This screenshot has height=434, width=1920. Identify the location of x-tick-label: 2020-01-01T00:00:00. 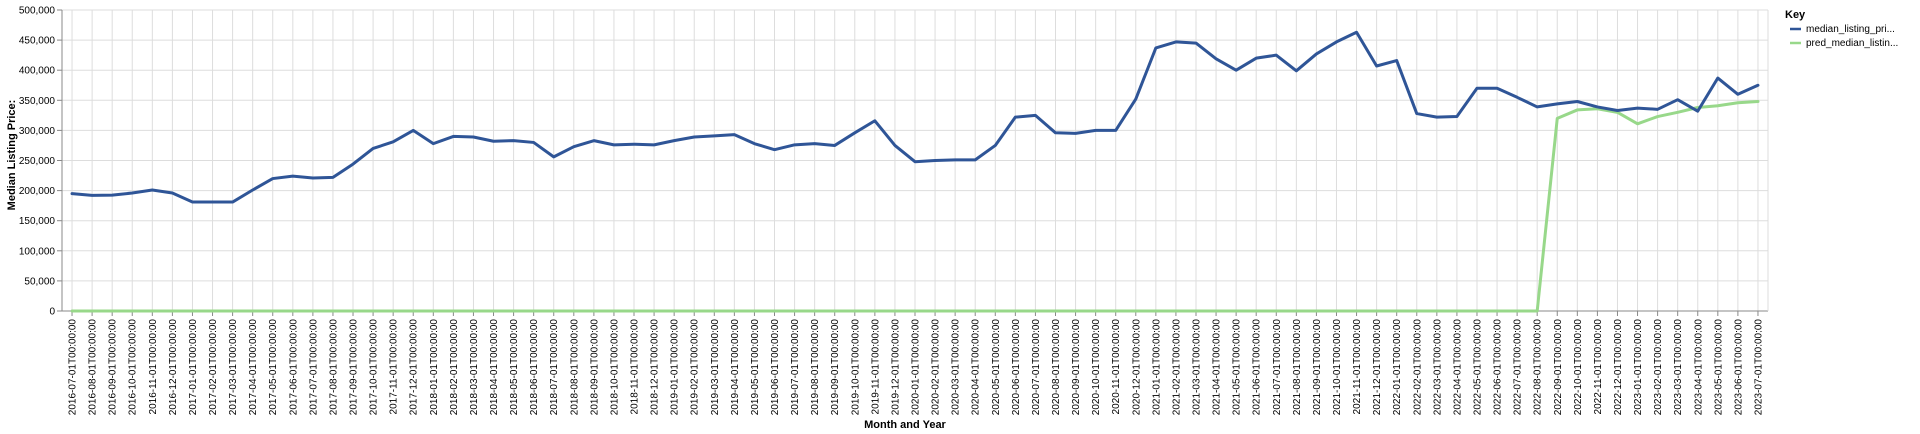
(916, 367).